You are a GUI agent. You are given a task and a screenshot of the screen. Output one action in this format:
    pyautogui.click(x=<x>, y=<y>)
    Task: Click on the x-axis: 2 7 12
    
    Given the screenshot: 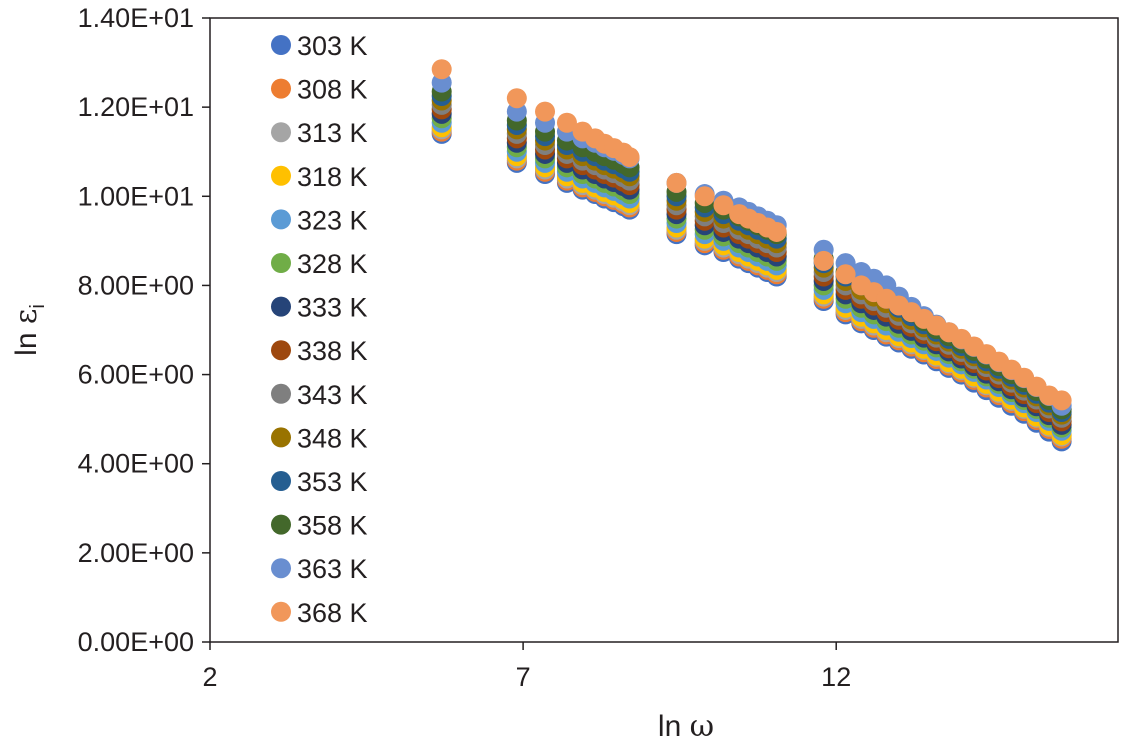 What is the action you would take?
    pyautogui.click(x=526, y=667)
    